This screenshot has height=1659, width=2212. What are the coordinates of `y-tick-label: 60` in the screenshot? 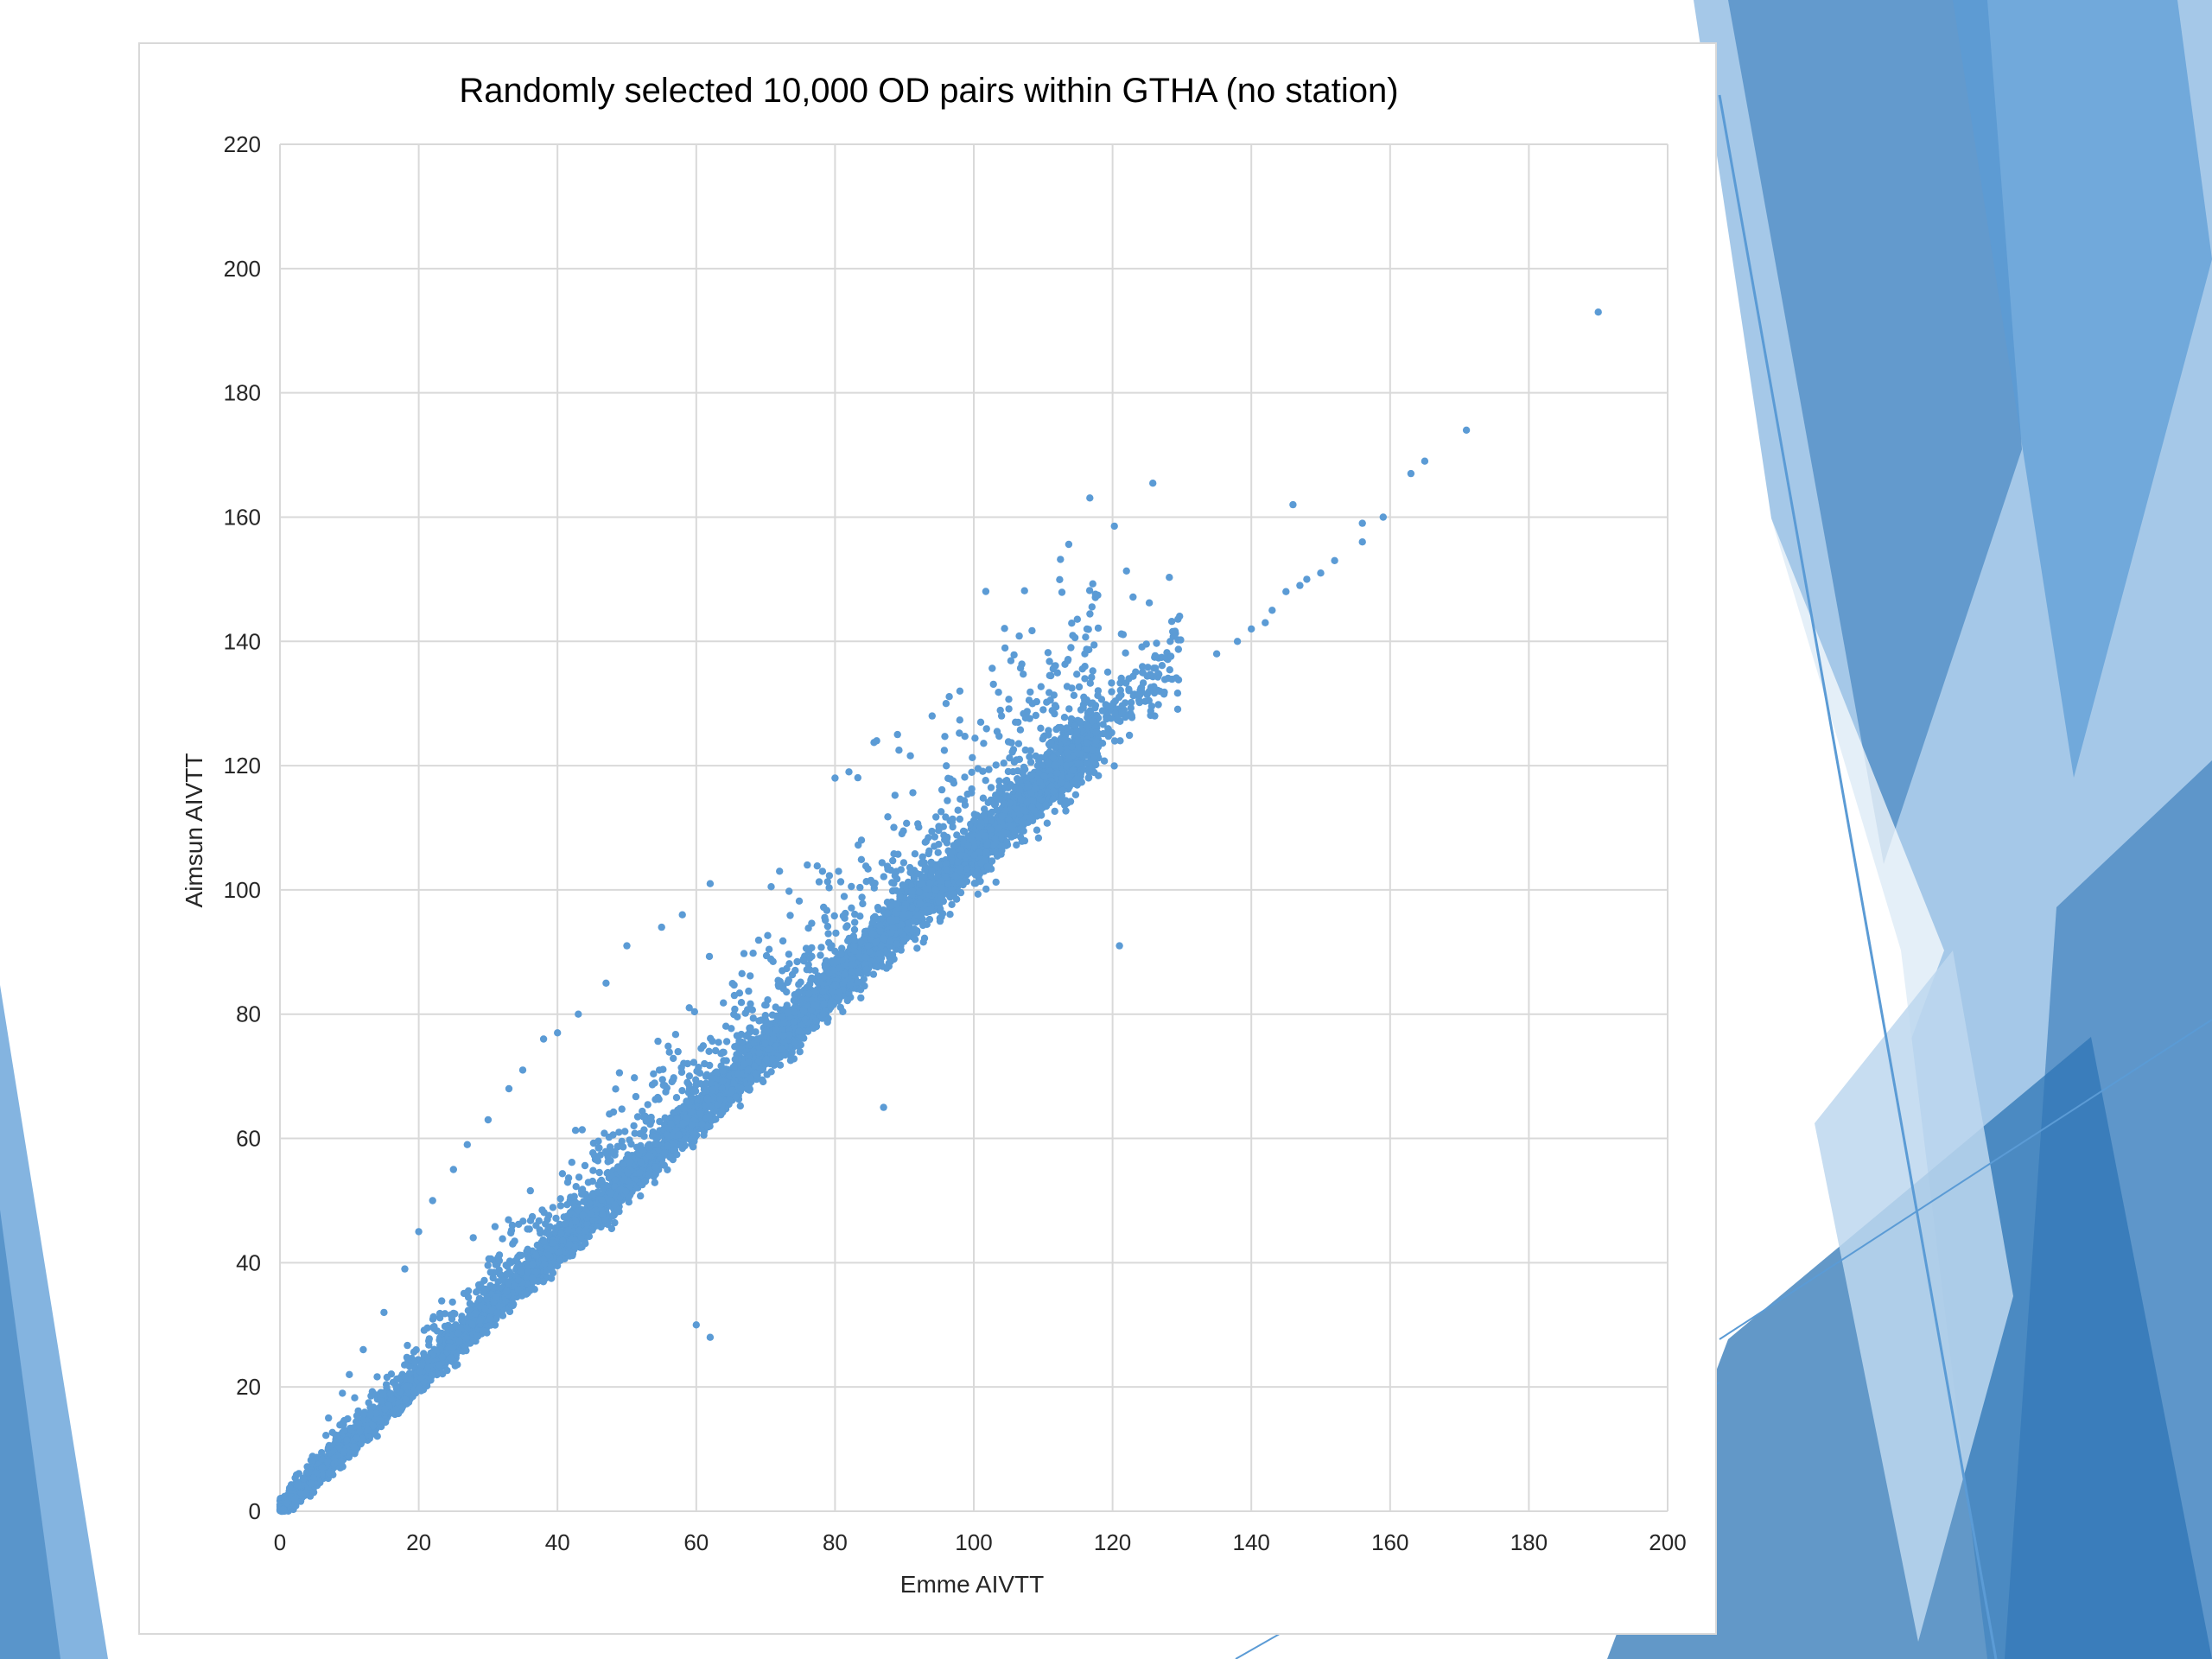 It's located at (248, 1139).